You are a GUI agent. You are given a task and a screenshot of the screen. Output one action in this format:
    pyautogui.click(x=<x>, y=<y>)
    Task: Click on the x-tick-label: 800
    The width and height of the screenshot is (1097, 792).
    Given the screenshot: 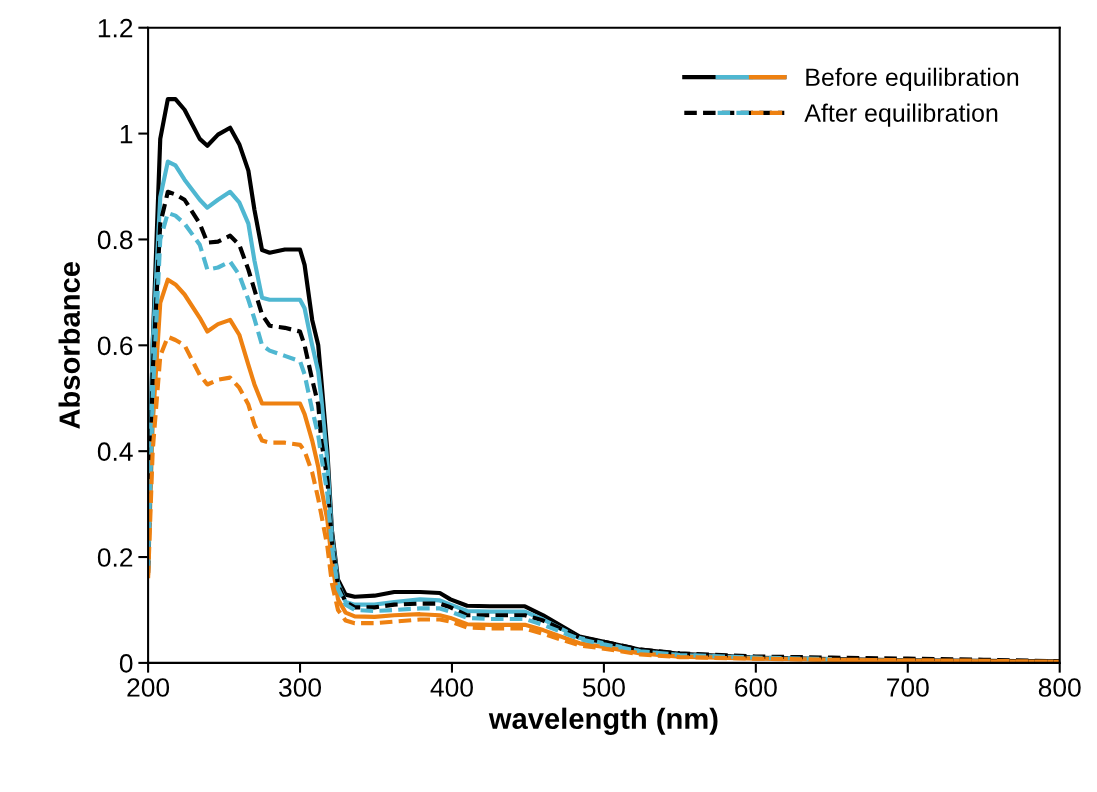 What is the action you would take?
    pyautogui.click(x=1059, y=687)
    